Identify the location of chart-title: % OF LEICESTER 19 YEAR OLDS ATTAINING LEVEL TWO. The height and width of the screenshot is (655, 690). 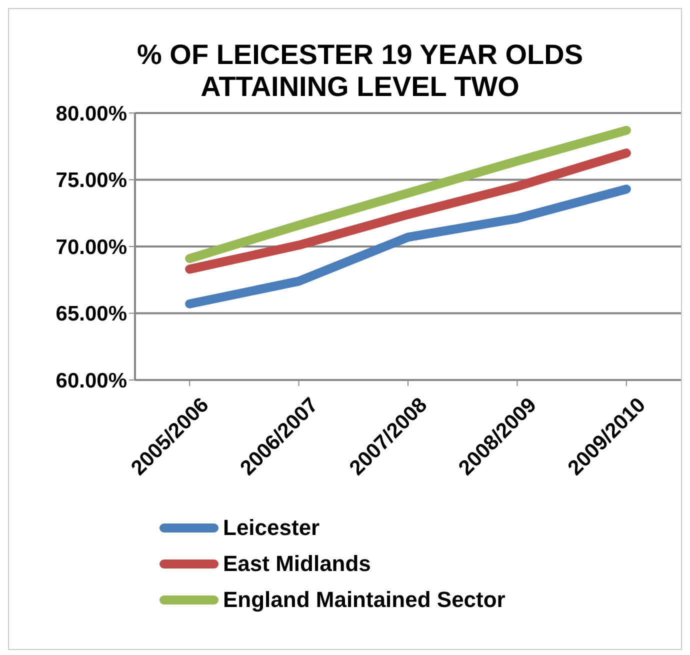
(360, 70).